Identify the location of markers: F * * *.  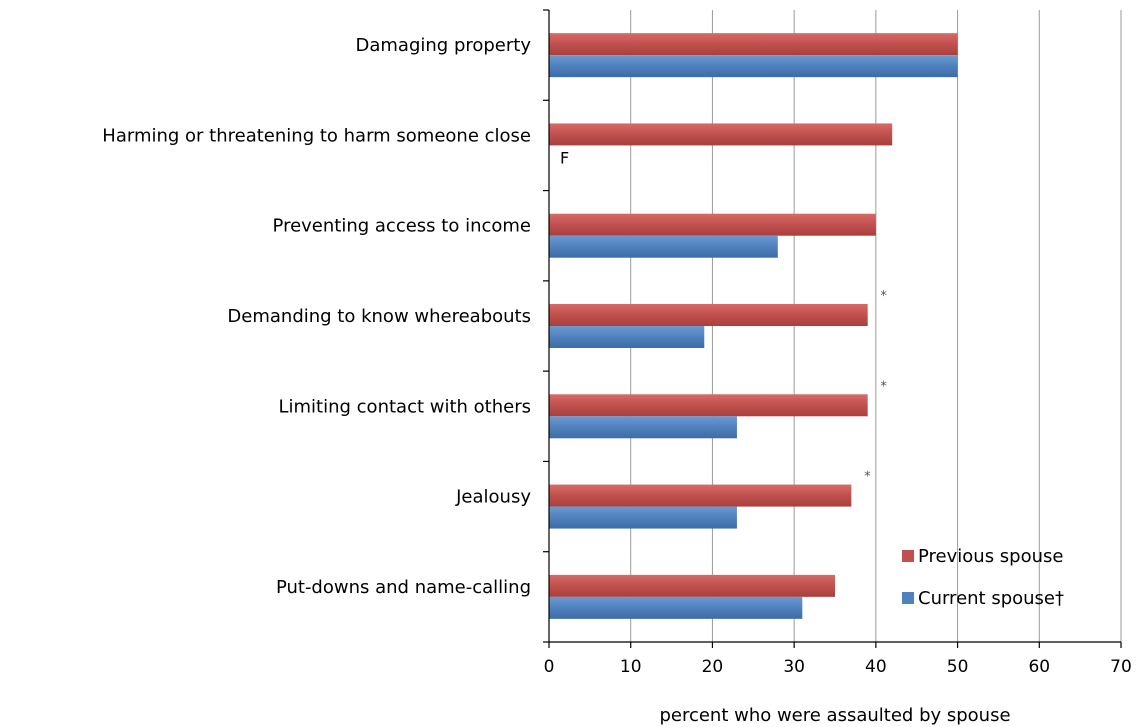
(723, 316).